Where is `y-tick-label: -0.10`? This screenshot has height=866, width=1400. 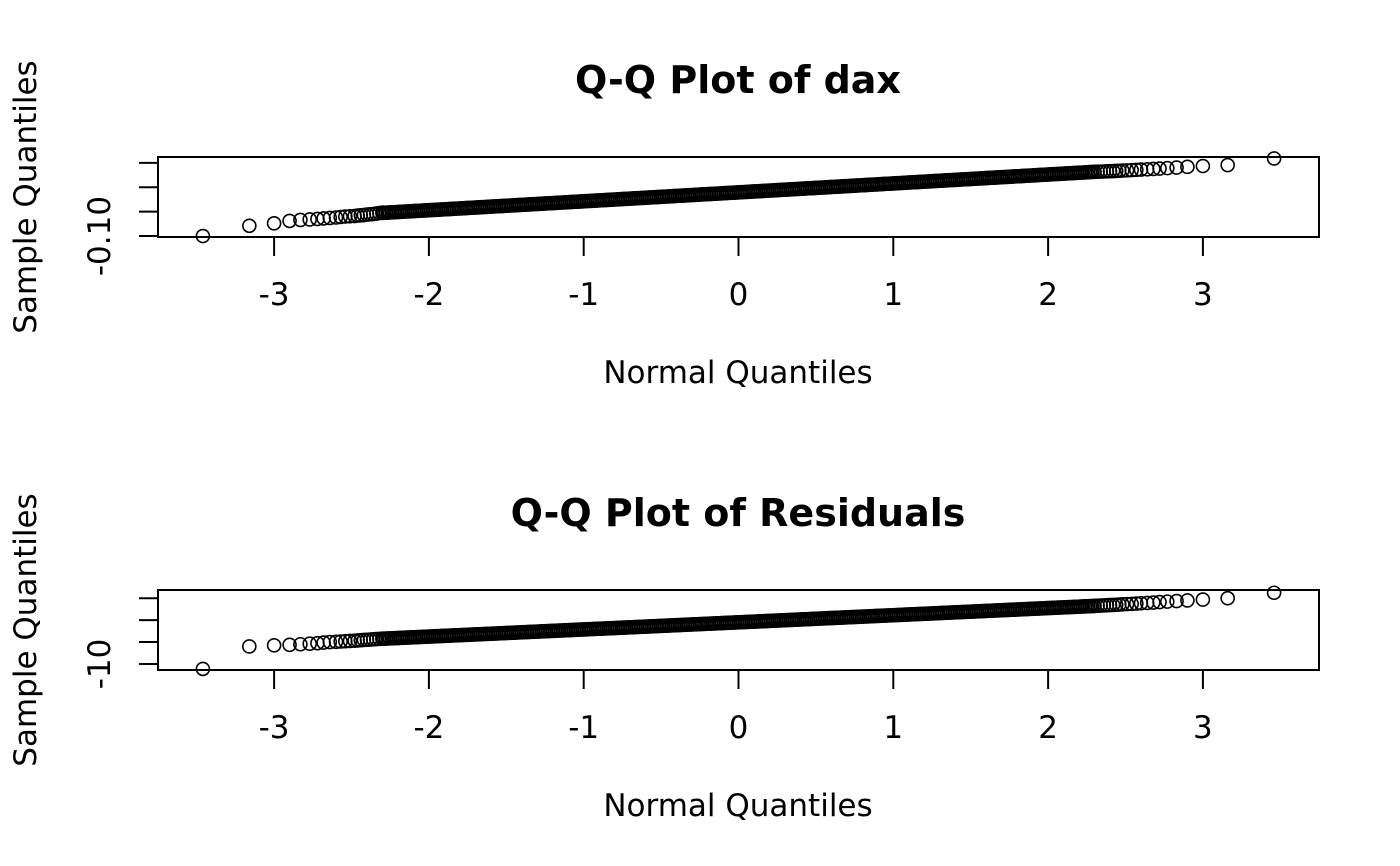 y-tick-label: -0.10 is located at coordinates (100, 236).